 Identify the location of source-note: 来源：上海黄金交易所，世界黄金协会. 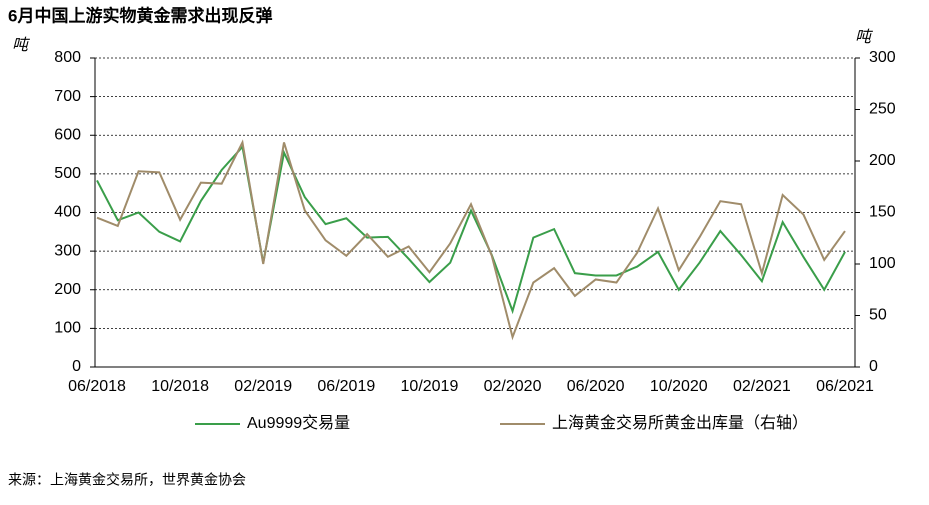
(127, 480).